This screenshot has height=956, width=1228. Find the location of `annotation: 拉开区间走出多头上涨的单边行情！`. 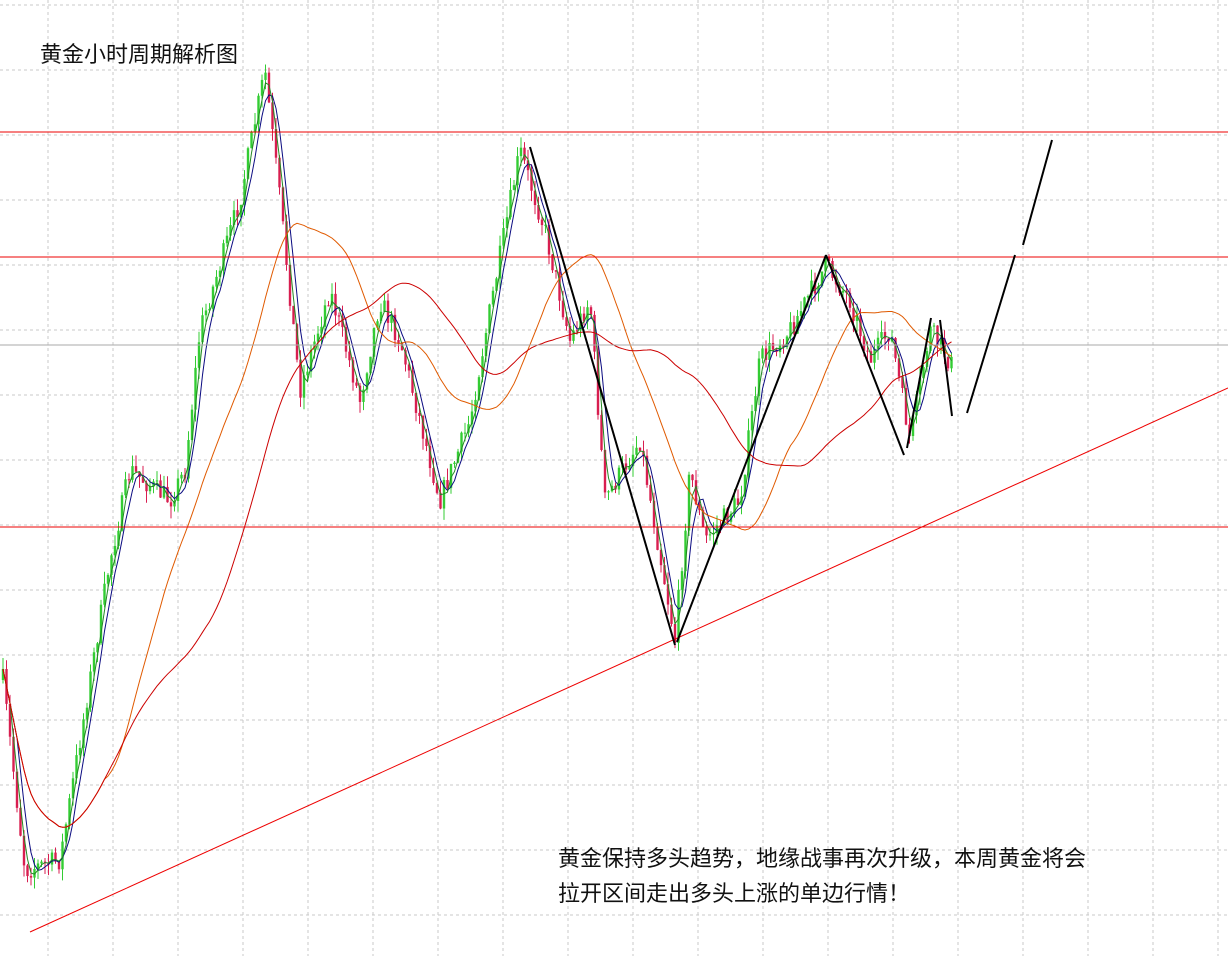

annotation: 拉开区间走出多头上涨的单边行情！ is located at coordinates (734, 894).